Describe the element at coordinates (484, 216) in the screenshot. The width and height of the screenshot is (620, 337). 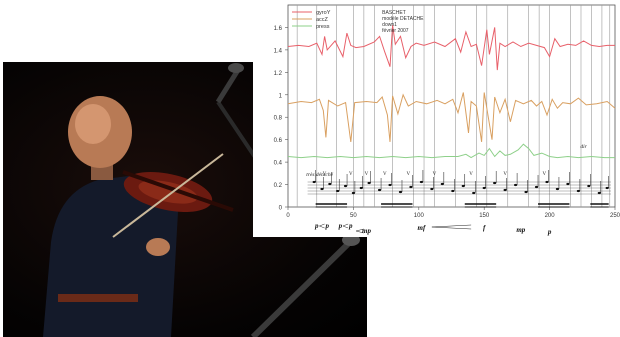
I see `x-tick-label-3: 150` at that location.